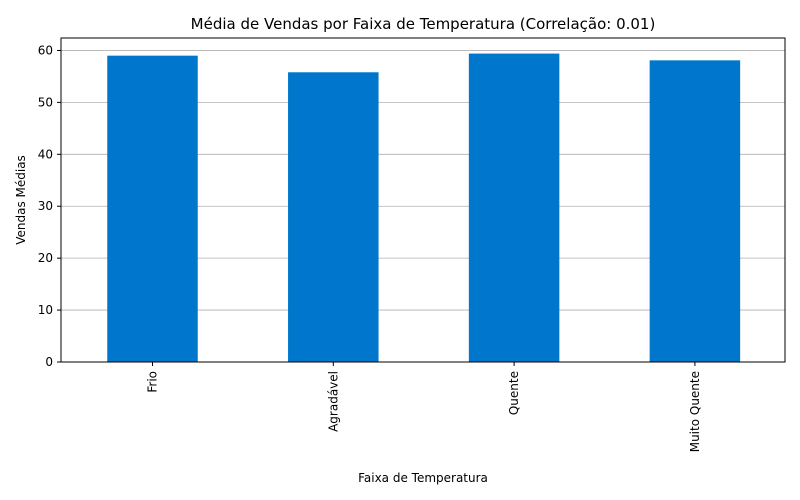  I want to click on x-axis-label: Faixa de Temperatura, so click(423, 478).